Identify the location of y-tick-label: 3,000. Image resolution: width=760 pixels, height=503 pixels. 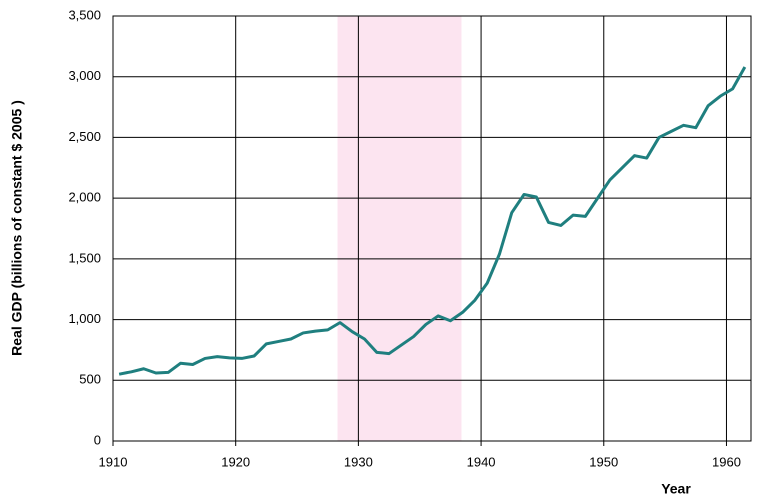
(84, 75).